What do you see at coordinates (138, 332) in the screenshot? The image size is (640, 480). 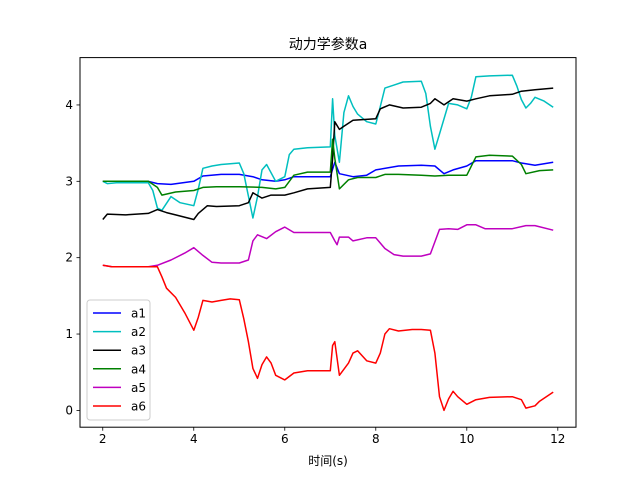 I see `legend-label-a2: a2` at bounding box center [138, 332].